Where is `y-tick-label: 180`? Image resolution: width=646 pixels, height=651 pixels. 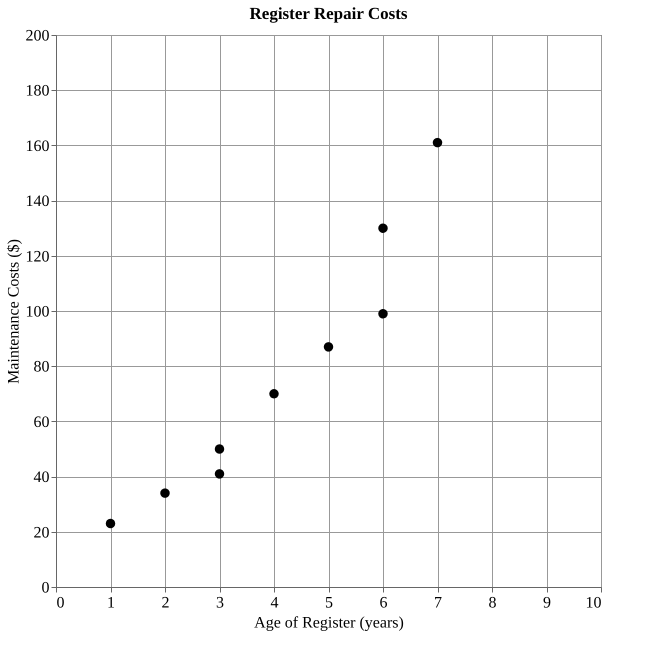 y-tick-label: 180 is located at coordinates (38, 91).